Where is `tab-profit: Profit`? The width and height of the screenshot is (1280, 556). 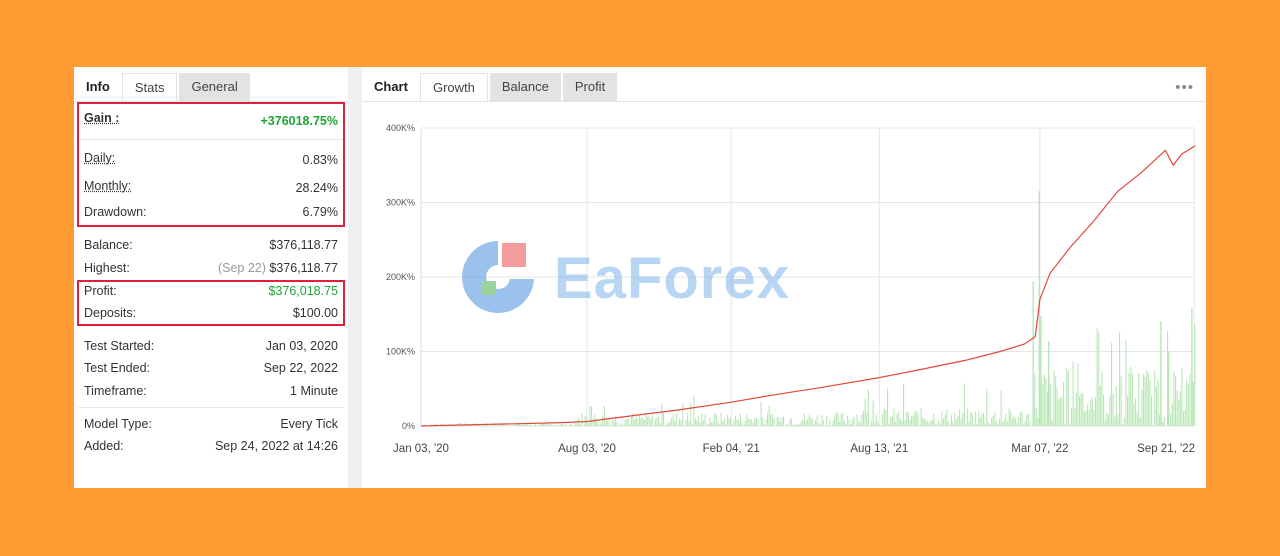
tab-profit: Profit is located at coordinates (590, 87).